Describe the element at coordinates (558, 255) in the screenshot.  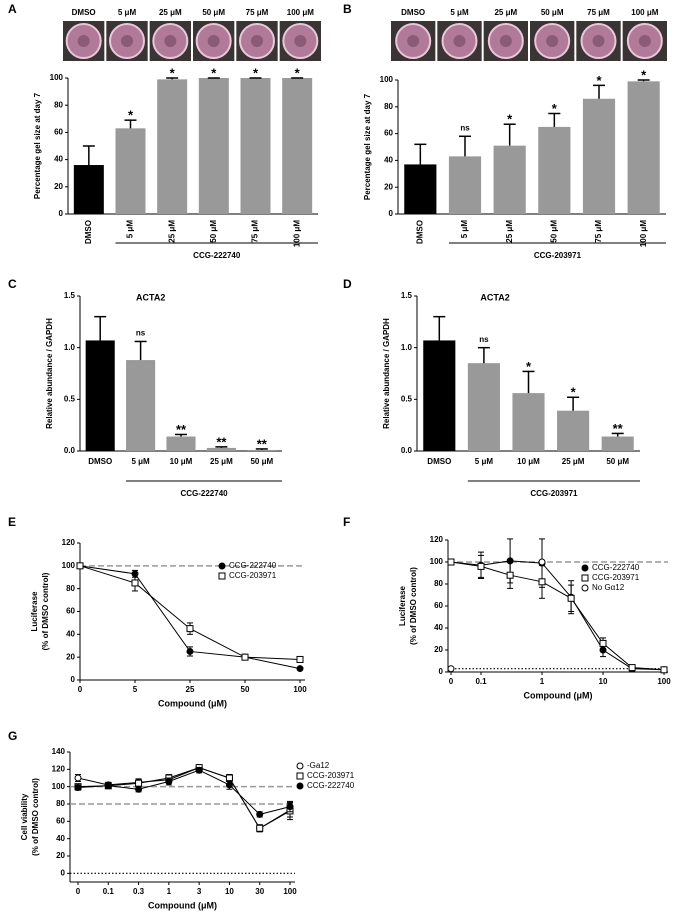
I see `group-label: CCG-203971` at that location.